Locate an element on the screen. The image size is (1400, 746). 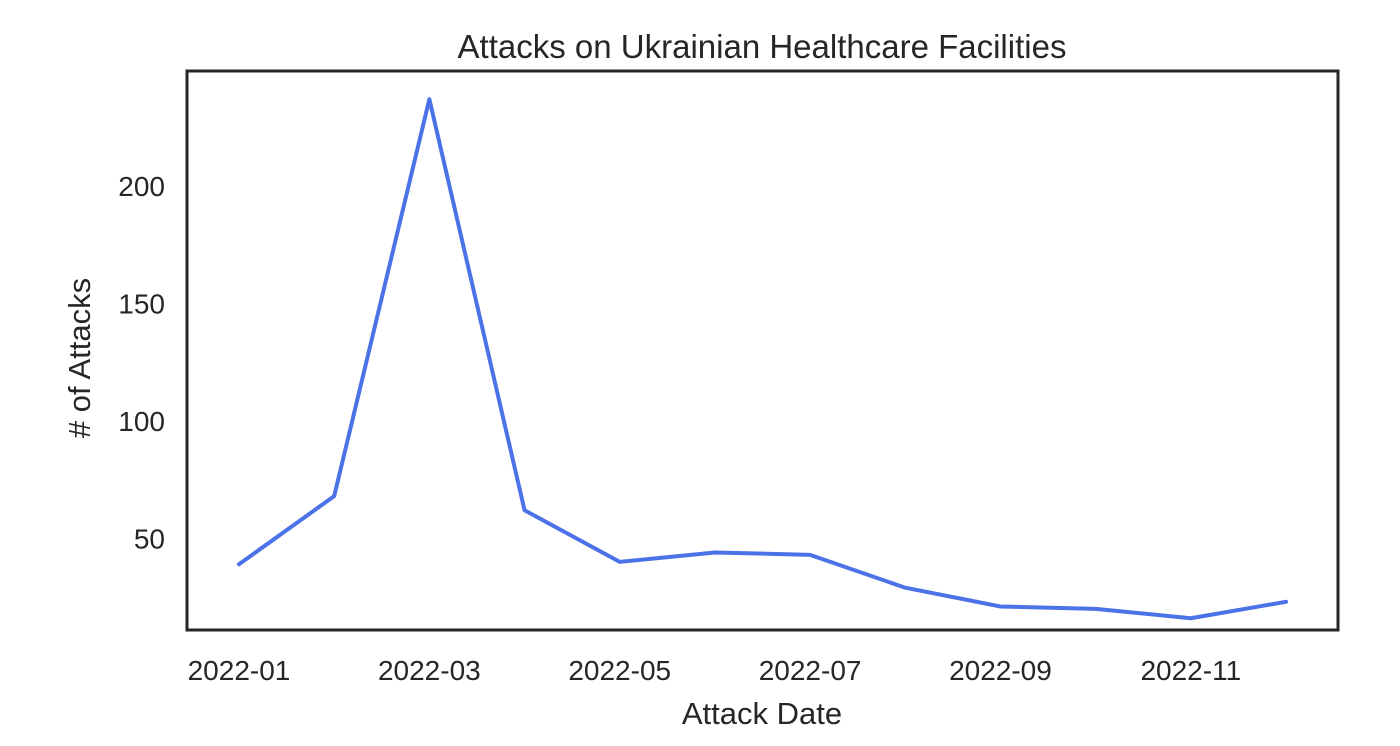
y-tick-label: 200 is located at coordinates (141, 186).